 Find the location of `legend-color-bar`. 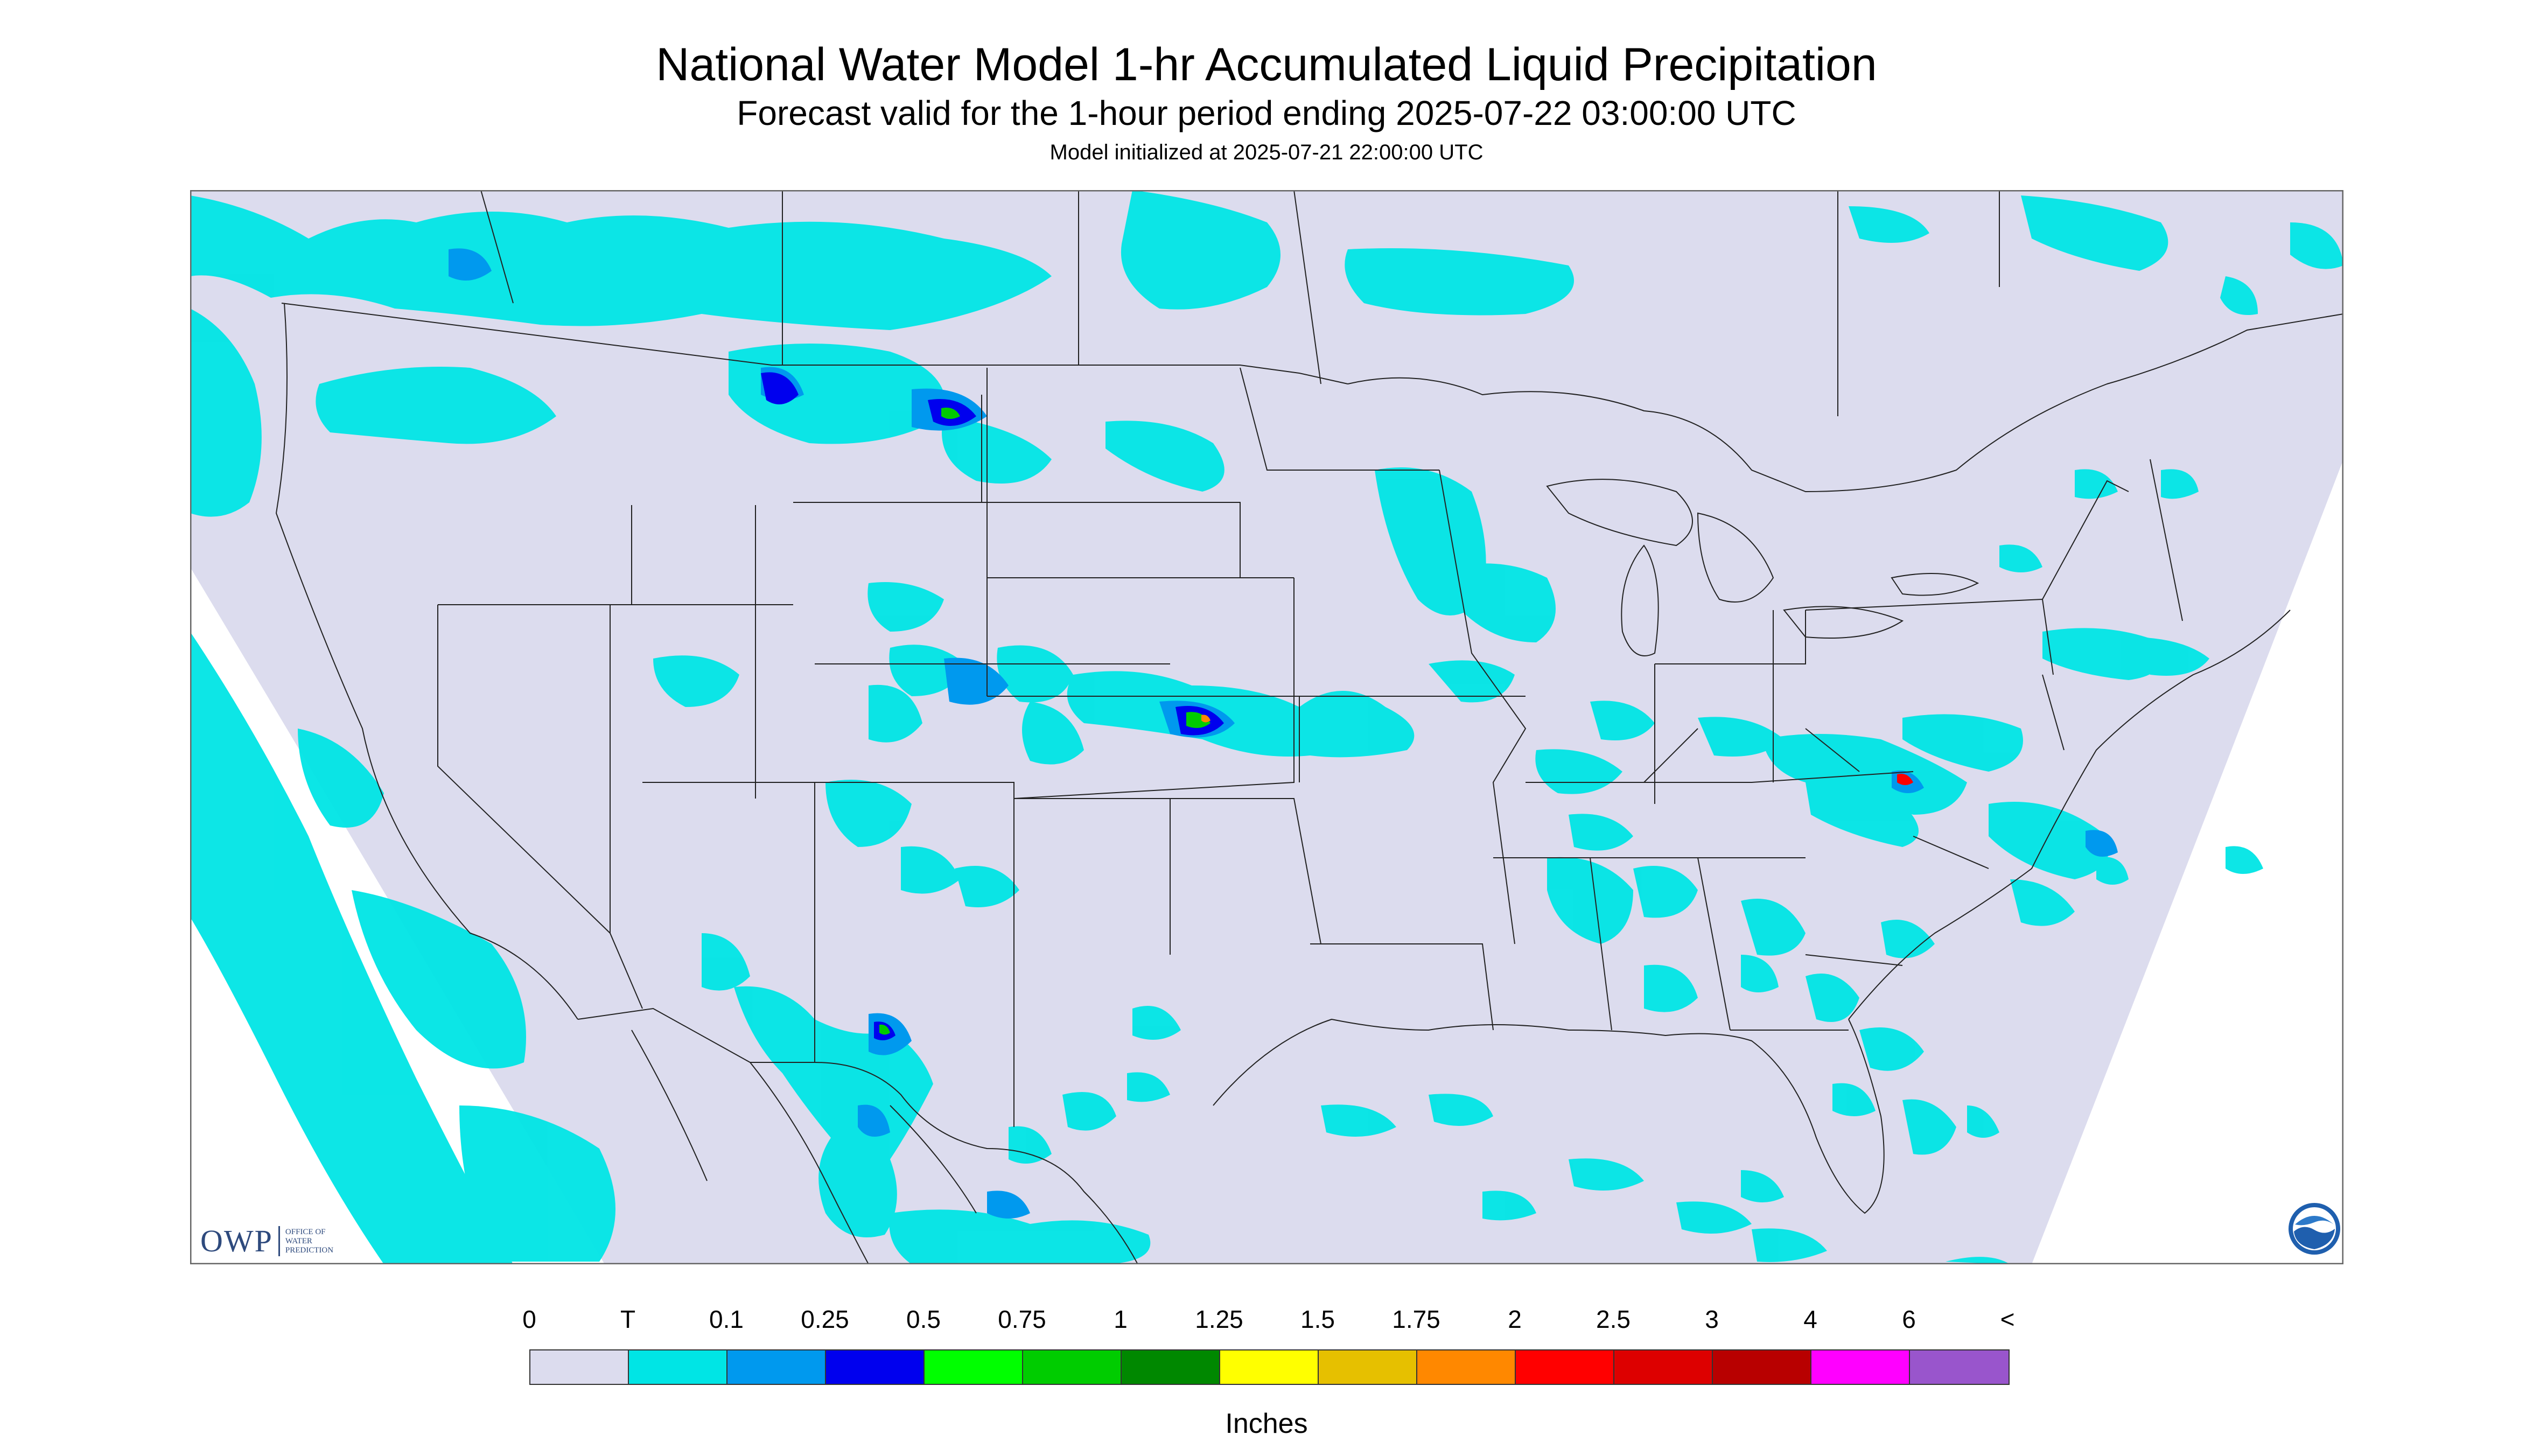

legend-color-bar is located at coordinates (1269, 1367).